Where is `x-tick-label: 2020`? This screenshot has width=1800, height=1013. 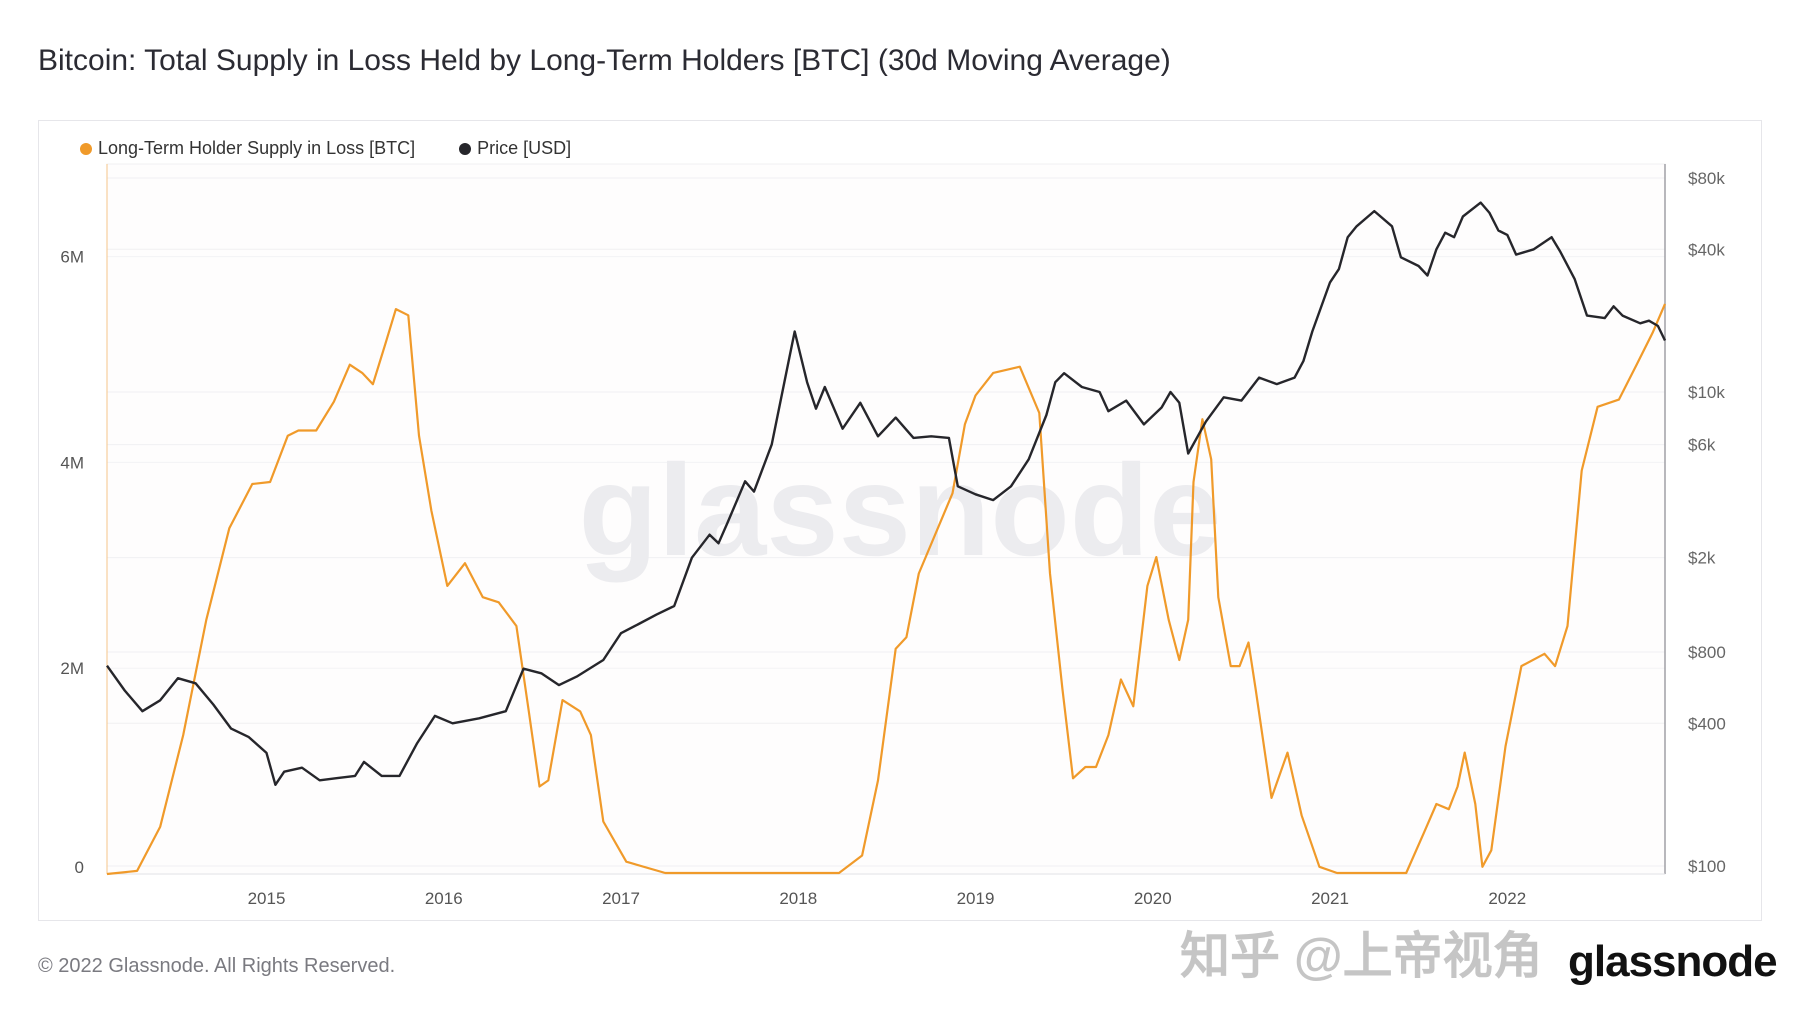
x-tick-label: 2020 is located at coordinates (1153, 898).